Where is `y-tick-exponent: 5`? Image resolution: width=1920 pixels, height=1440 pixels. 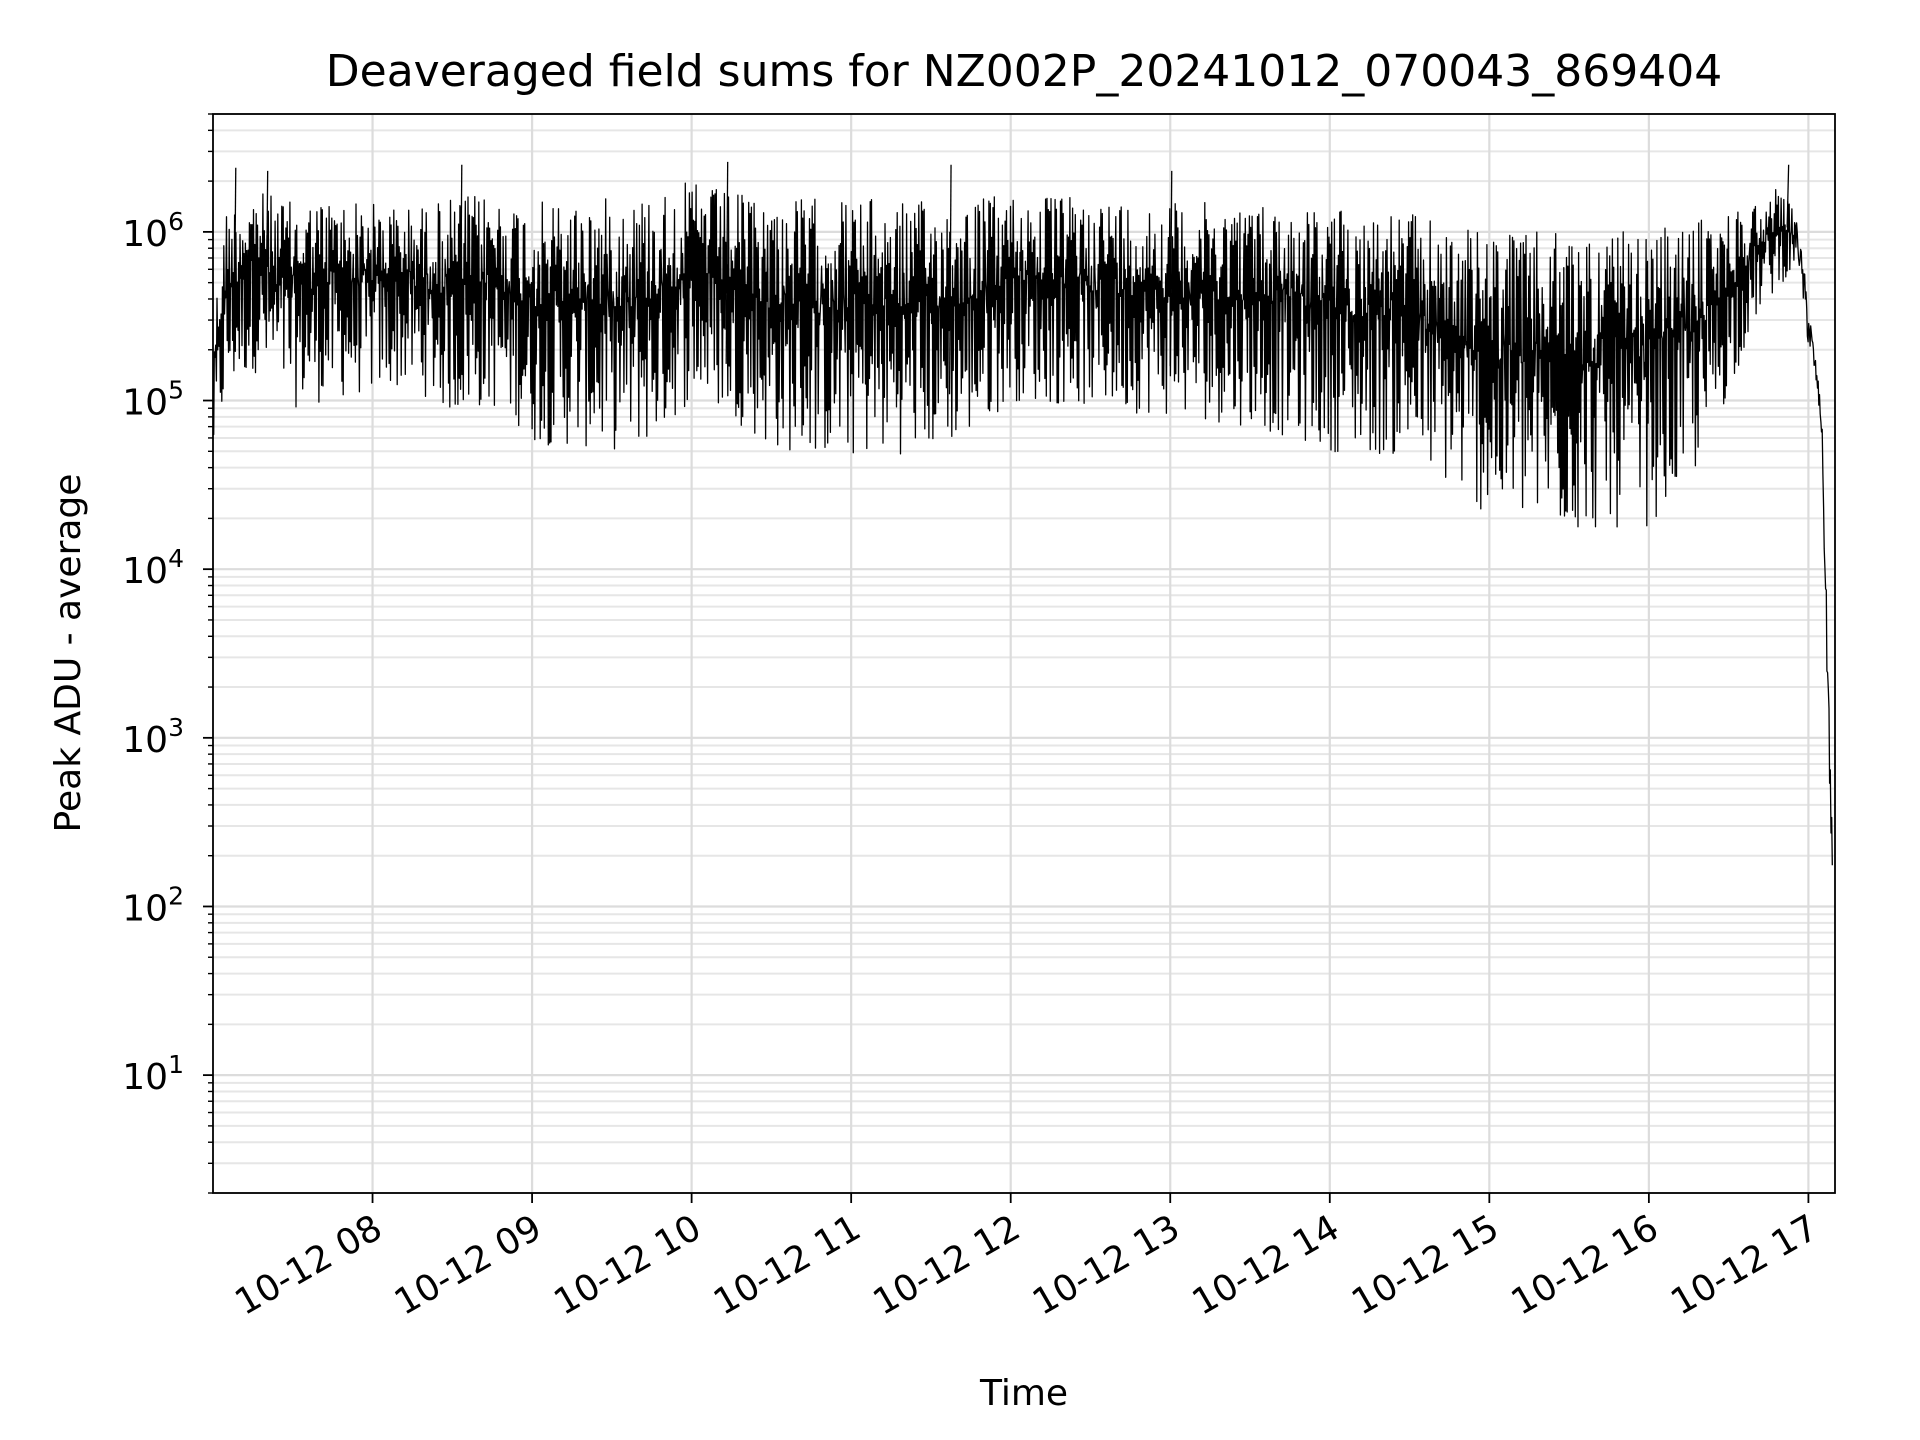 y-tick-exponent: 5 is located at coordinates (176, 390).